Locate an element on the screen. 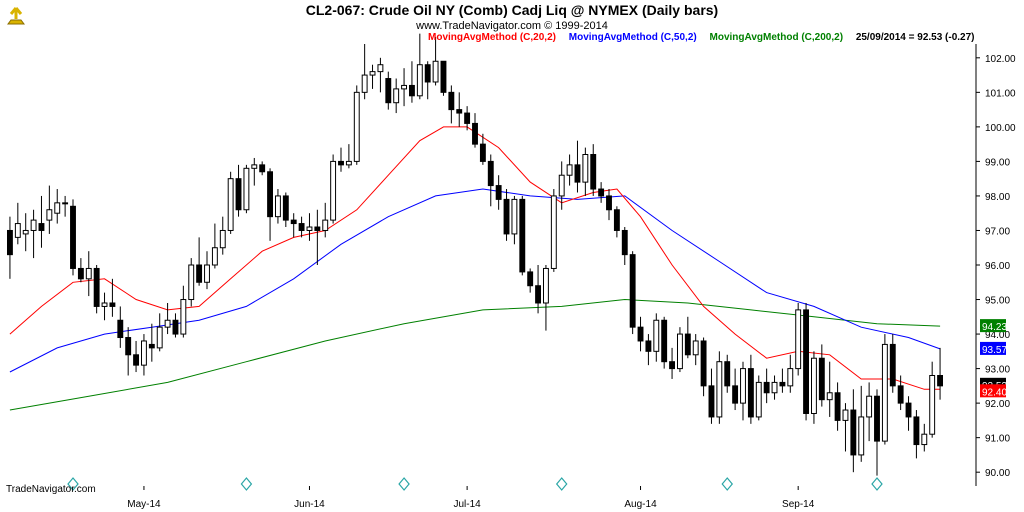 This screenshot has width=1024, height=512. price-tick-label: 98.00 is located at coordinates (997, 197).